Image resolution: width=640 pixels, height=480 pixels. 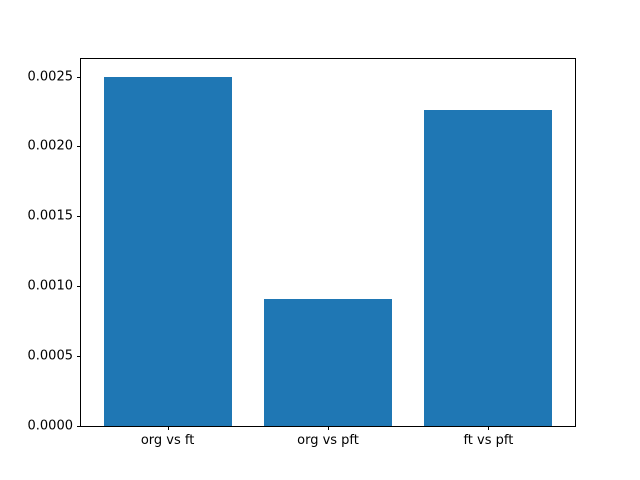 What do you see at coordinates (50, 356) in the screenshot?
I see `y-tick-label: 0.0005` at bounding box center [50, 356].